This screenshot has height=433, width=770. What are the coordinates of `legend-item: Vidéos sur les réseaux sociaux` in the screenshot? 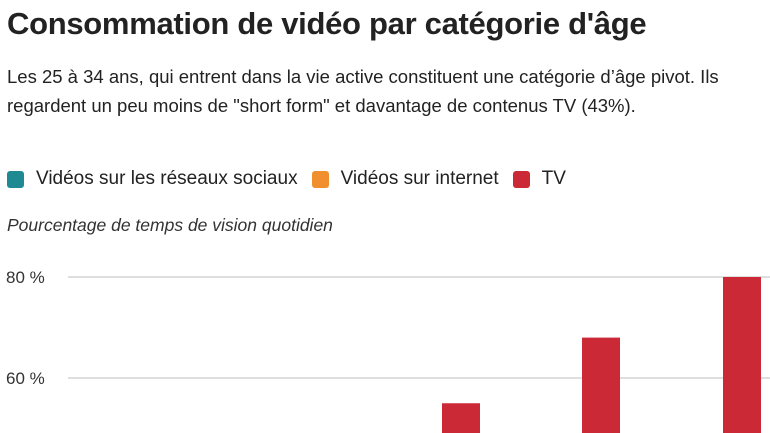 It's located at (152, 179).